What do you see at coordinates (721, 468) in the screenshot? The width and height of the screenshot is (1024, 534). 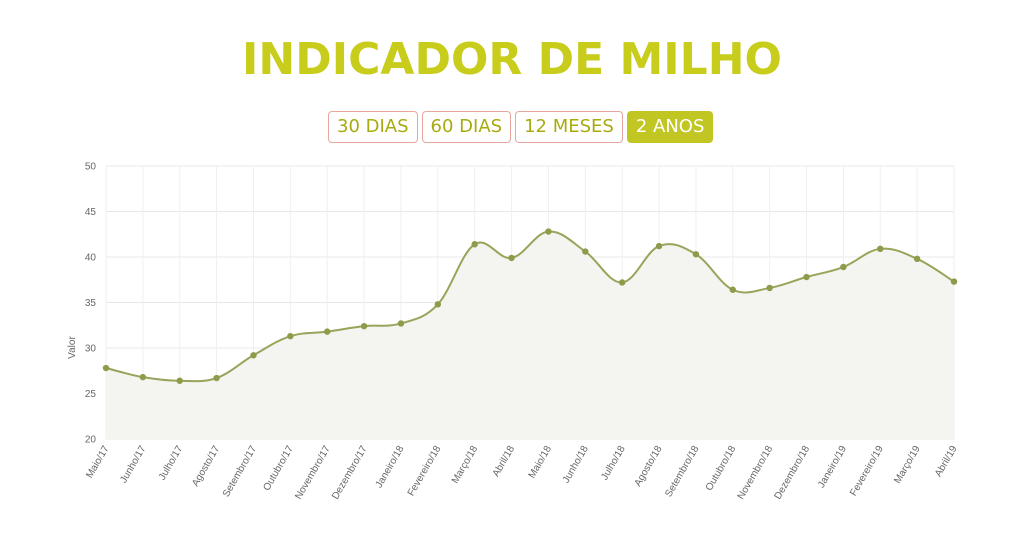 I see `x-tick-label: Outubro/18` at bounding box center [721, 468].